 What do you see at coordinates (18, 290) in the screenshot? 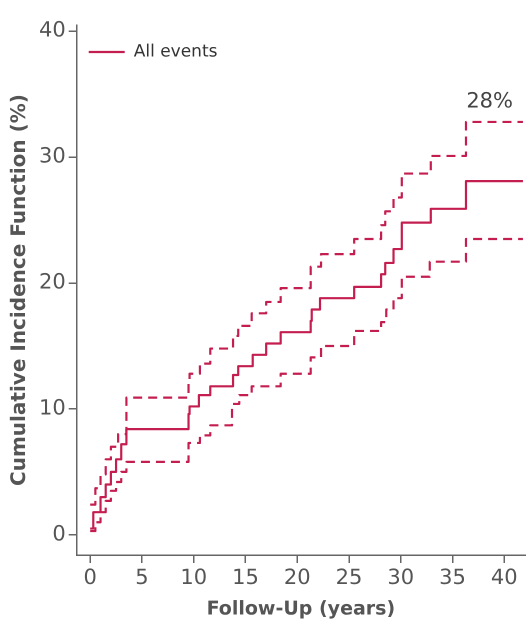
I see `y-axis-title: Cumulative Incidence Function (%)` at bounding box center [18, 290].